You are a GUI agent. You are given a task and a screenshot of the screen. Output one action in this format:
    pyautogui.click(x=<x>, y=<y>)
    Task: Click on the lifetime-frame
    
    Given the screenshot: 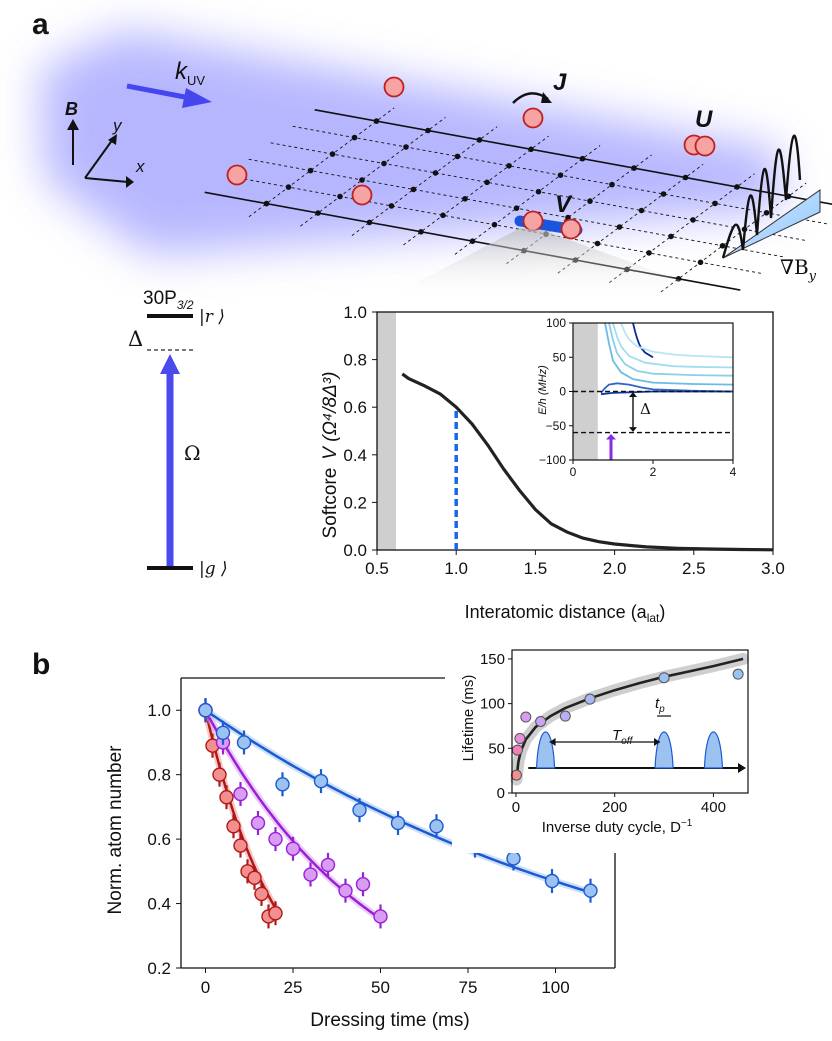 What is the action you would take?
    pyautogui.click(x=630, y=721)
    